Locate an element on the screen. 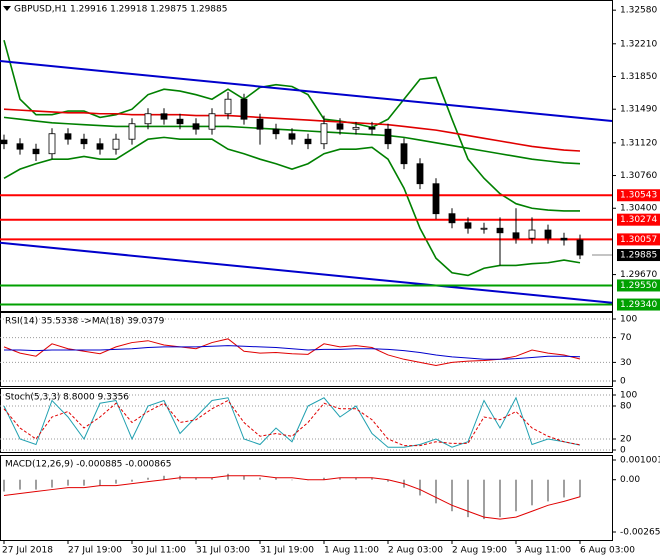  y-tick-label: 1.32580 is located at coordinates (638, 11).